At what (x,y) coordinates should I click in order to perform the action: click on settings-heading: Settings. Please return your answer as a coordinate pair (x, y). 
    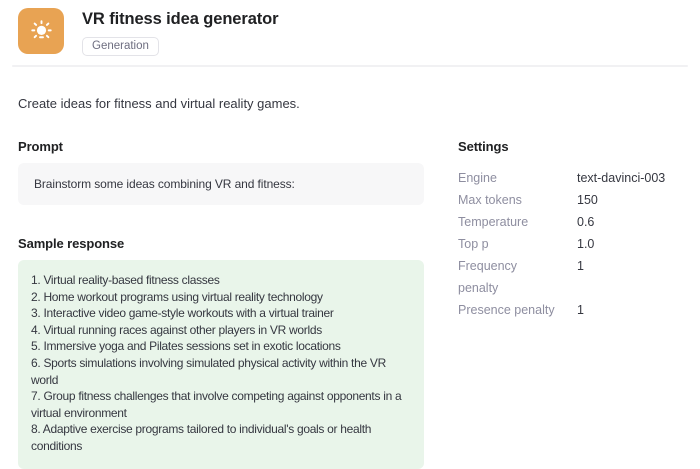
    Looking at the image, I should click on (483, 146).